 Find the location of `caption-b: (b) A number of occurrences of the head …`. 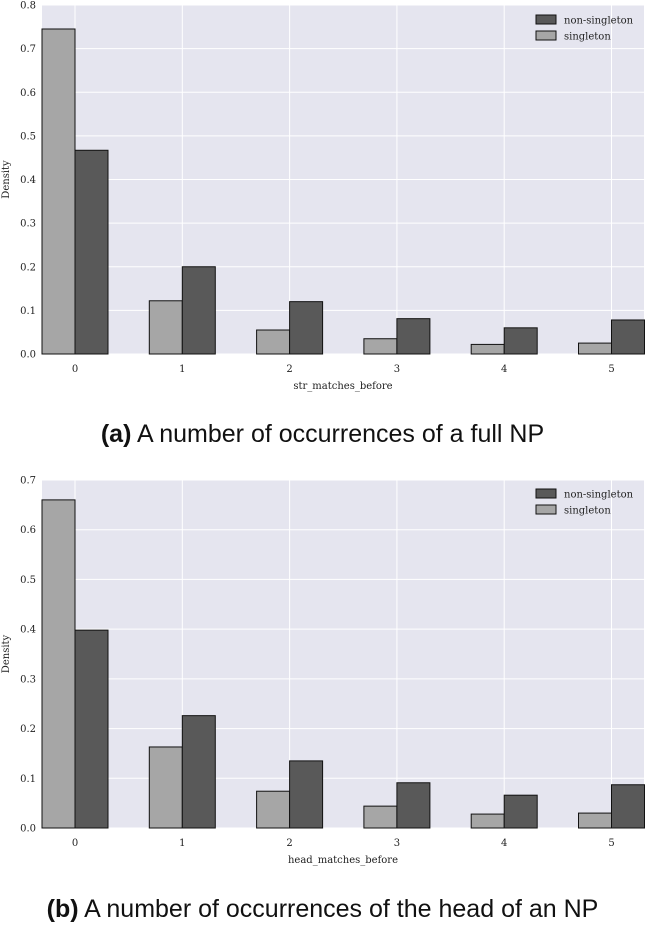

caption-b: (b) A number of occurrences of the head … is located at coordinates (322, 909).